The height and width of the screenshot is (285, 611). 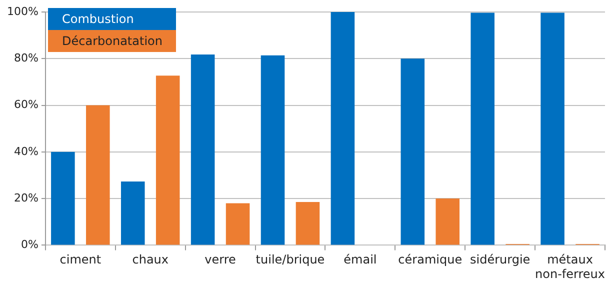 What do you see at coordinates (81, 259) in the screenshot?
I see `x-tick-label: ciment` at bounding box center [81, 259].